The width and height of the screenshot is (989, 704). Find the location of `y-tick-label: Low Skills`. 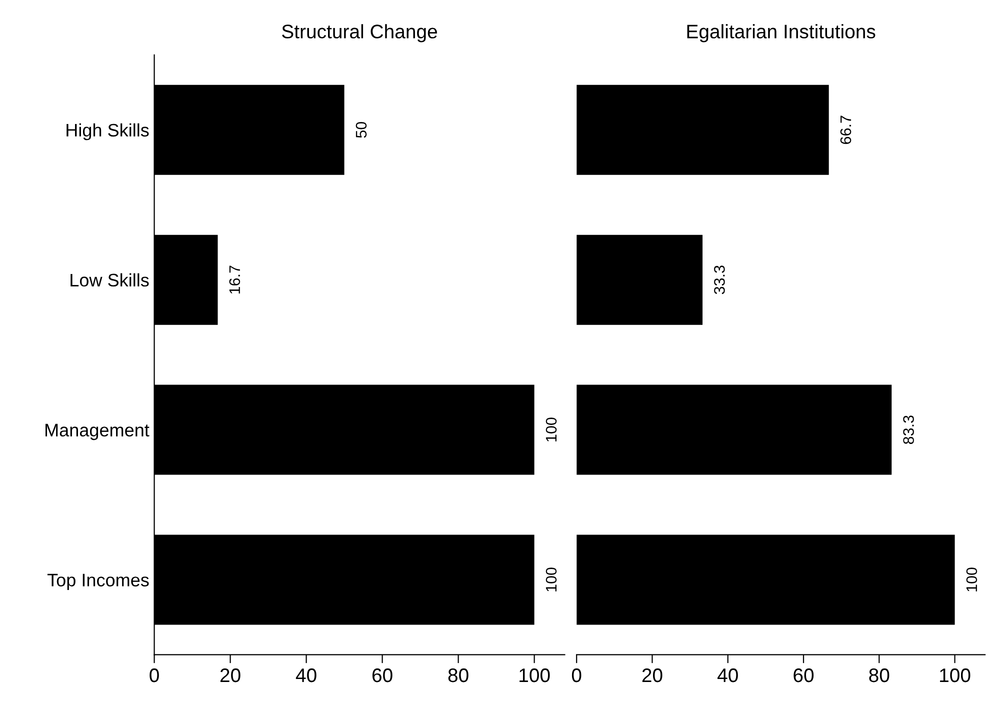

y-tick-label: Low Skills is located at coordinates (109, 280).